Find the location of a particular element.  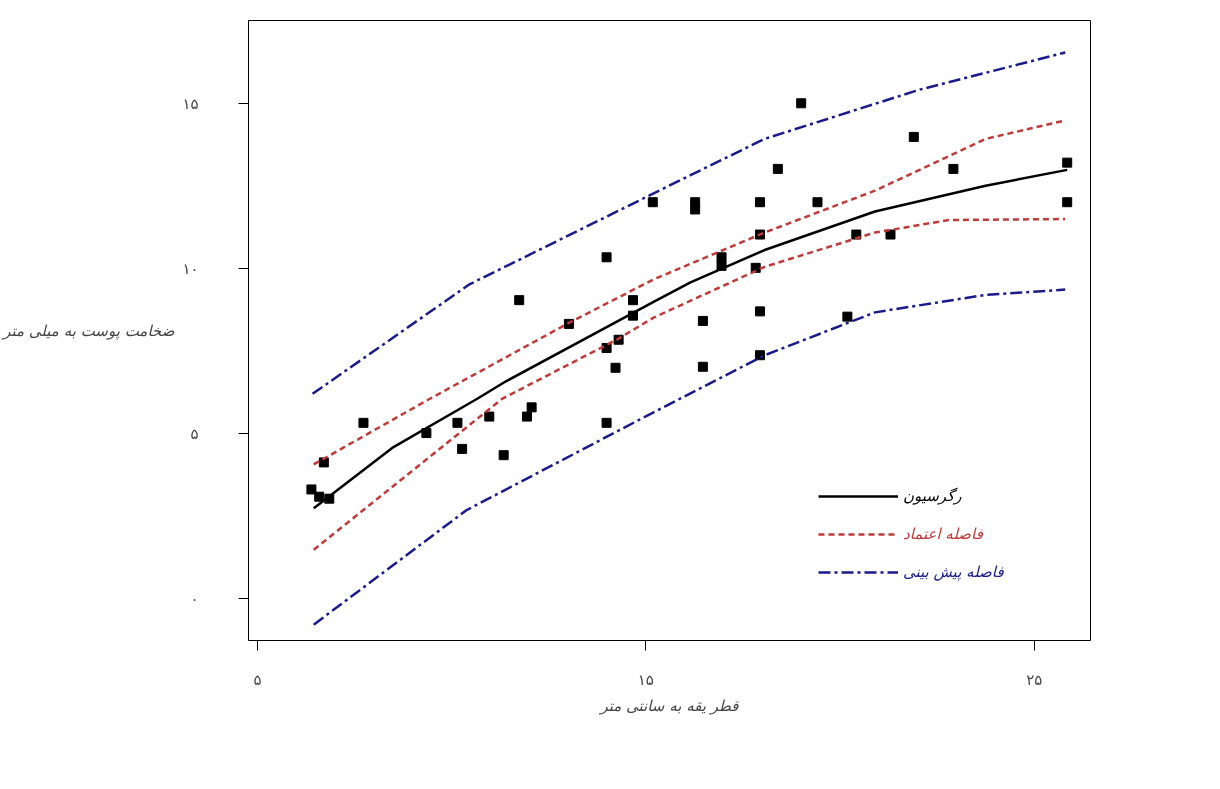

x-tick-label: ۱۵ is located at coordinates (645, 679).